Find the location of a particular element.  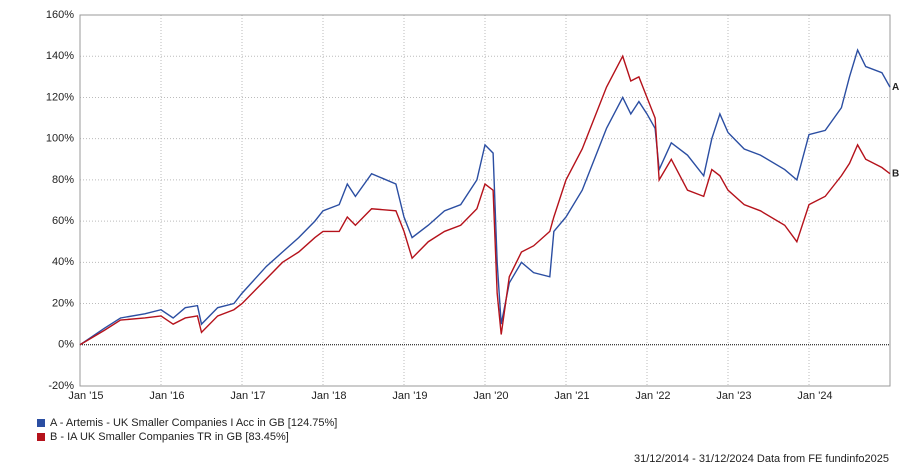

y-tick-label: 20% is located at coordinates (63, 303).